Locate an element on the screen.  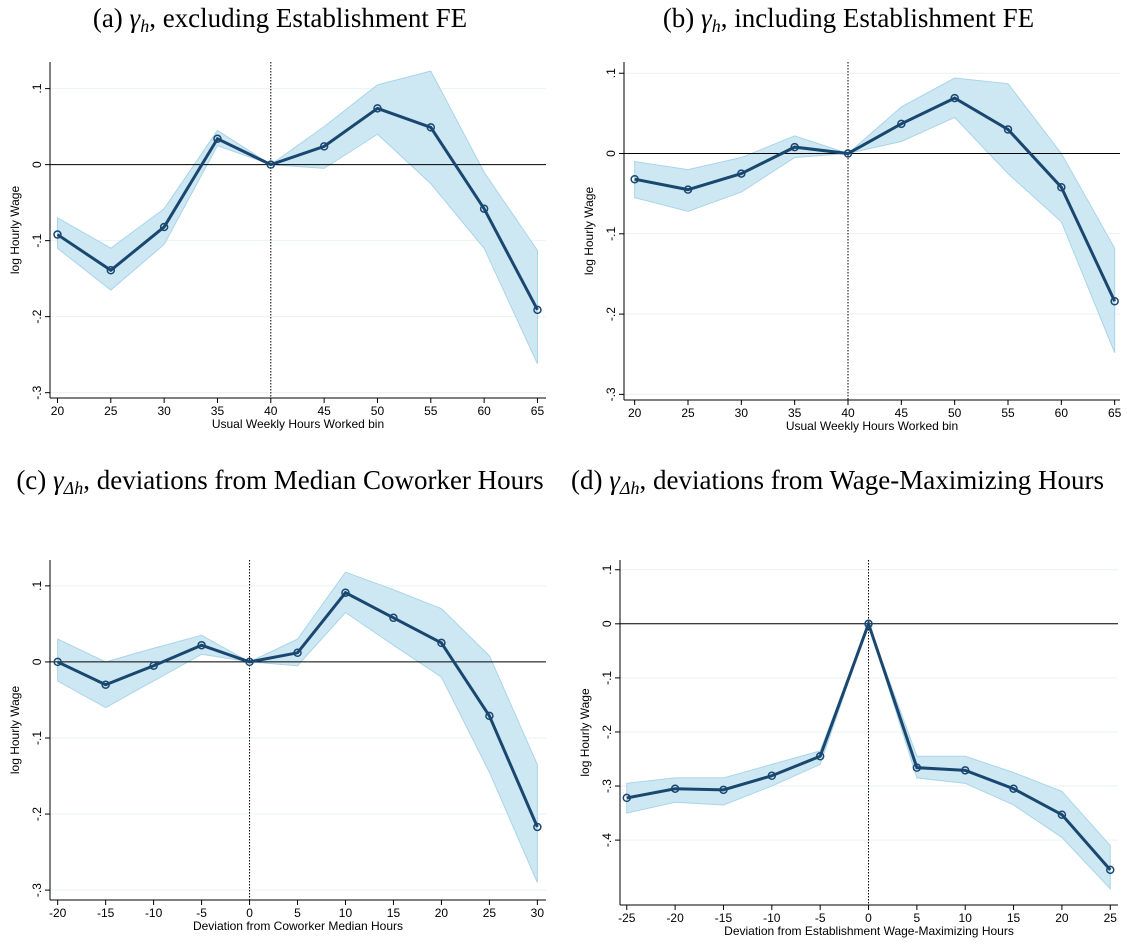
chart-title: (b) γh, including Establishment FE is located at coordinates (848, 19).